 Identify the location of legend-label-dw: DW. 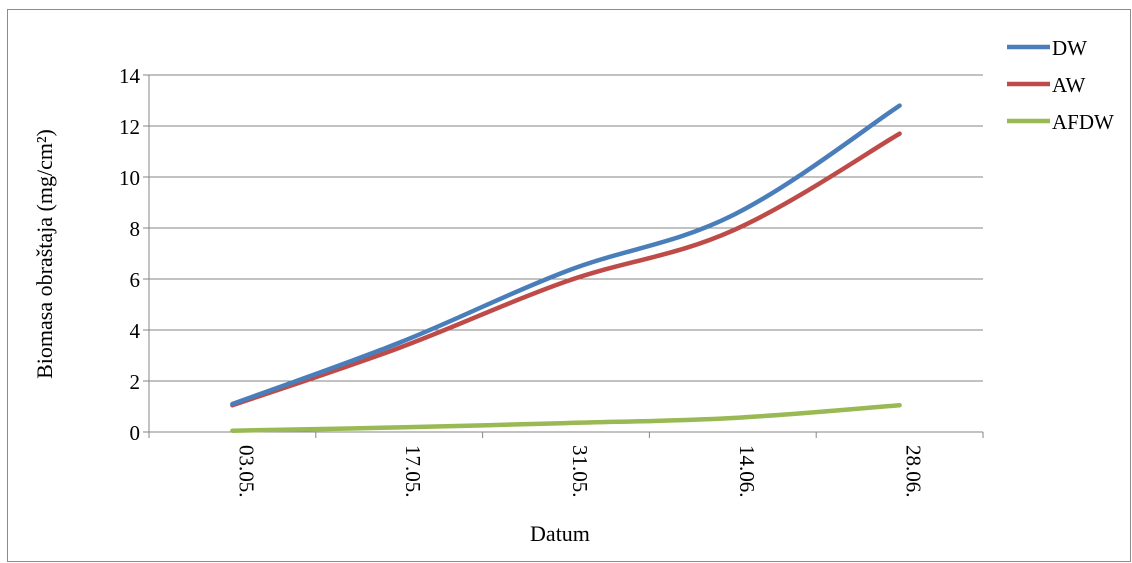
(1069, 48).